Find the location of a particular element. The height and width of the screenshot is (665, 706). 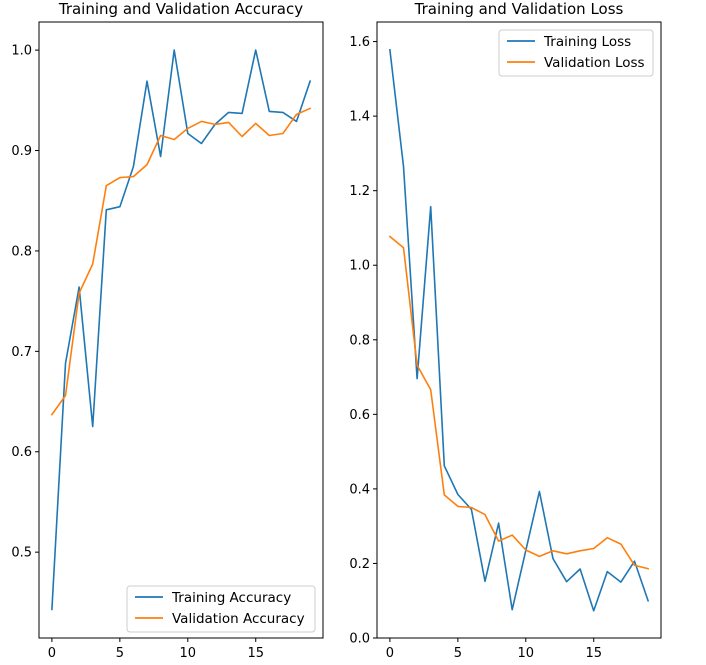

loss-ytick-label-3: 0.6 is located at coordinates (359, 415).